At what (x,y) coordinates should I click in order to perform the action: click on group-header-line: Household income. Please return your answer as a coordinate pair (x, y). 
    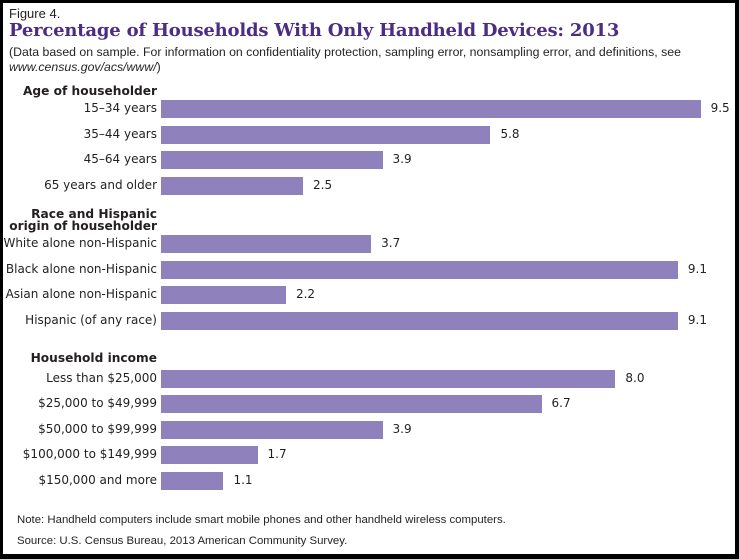
    Looking at the image, I should click on (93, 358).